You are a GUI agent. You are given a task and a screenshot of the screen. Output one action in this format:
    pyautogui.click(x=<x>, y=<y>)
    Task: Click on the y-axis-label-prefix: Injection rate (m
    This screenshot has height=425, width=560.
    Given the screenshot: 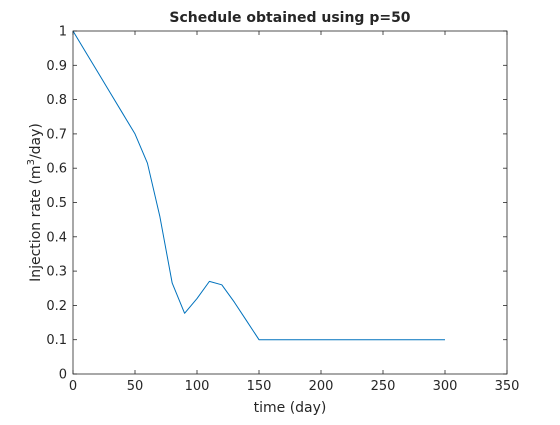 What is the action you would take?
    pyautogui.click(x=36, y=223)
    